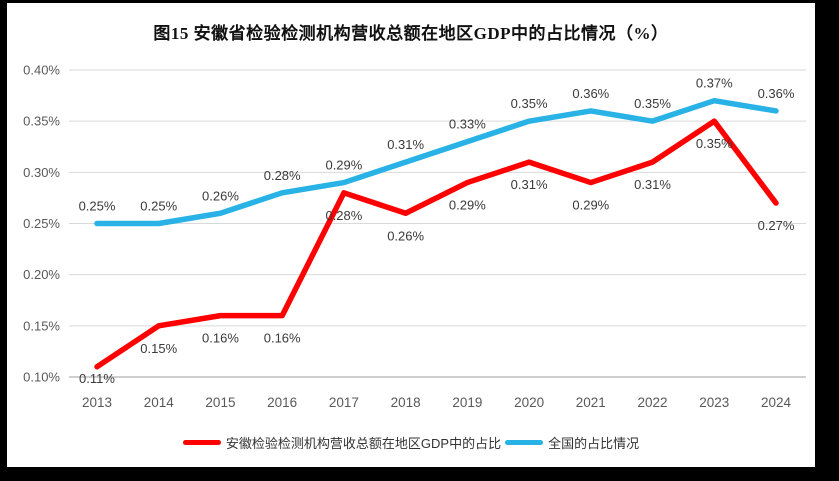 The image size is (839, 481). I want to click on chart-title: 图15 安徽省检验检测机构营收总额在地区GDP中的占比情况（%）, so click(411, 33).